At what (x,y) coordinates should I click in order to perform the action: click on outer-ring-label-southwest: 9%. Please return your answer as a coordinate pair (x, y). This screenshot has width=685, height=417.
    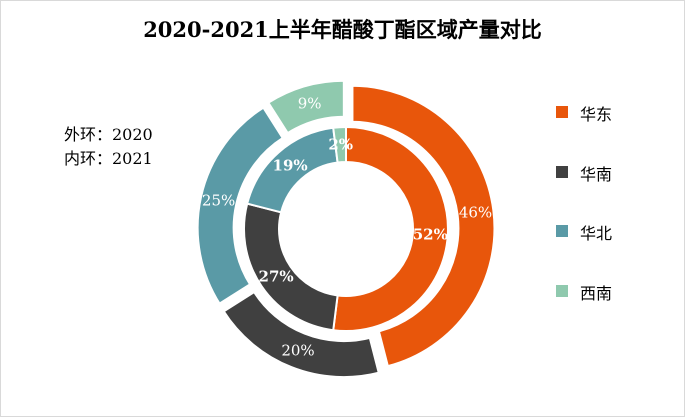
    Looking at the image, I should click on (310, 104).